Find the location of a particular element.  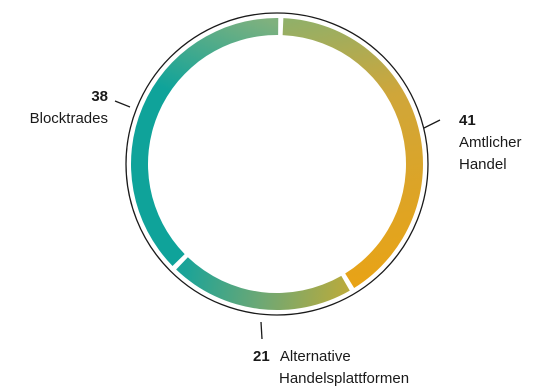

slice-label-alternative-handelsplattformen: 21 Alternative Handelsplattformen is located at coordinates (331, 368).